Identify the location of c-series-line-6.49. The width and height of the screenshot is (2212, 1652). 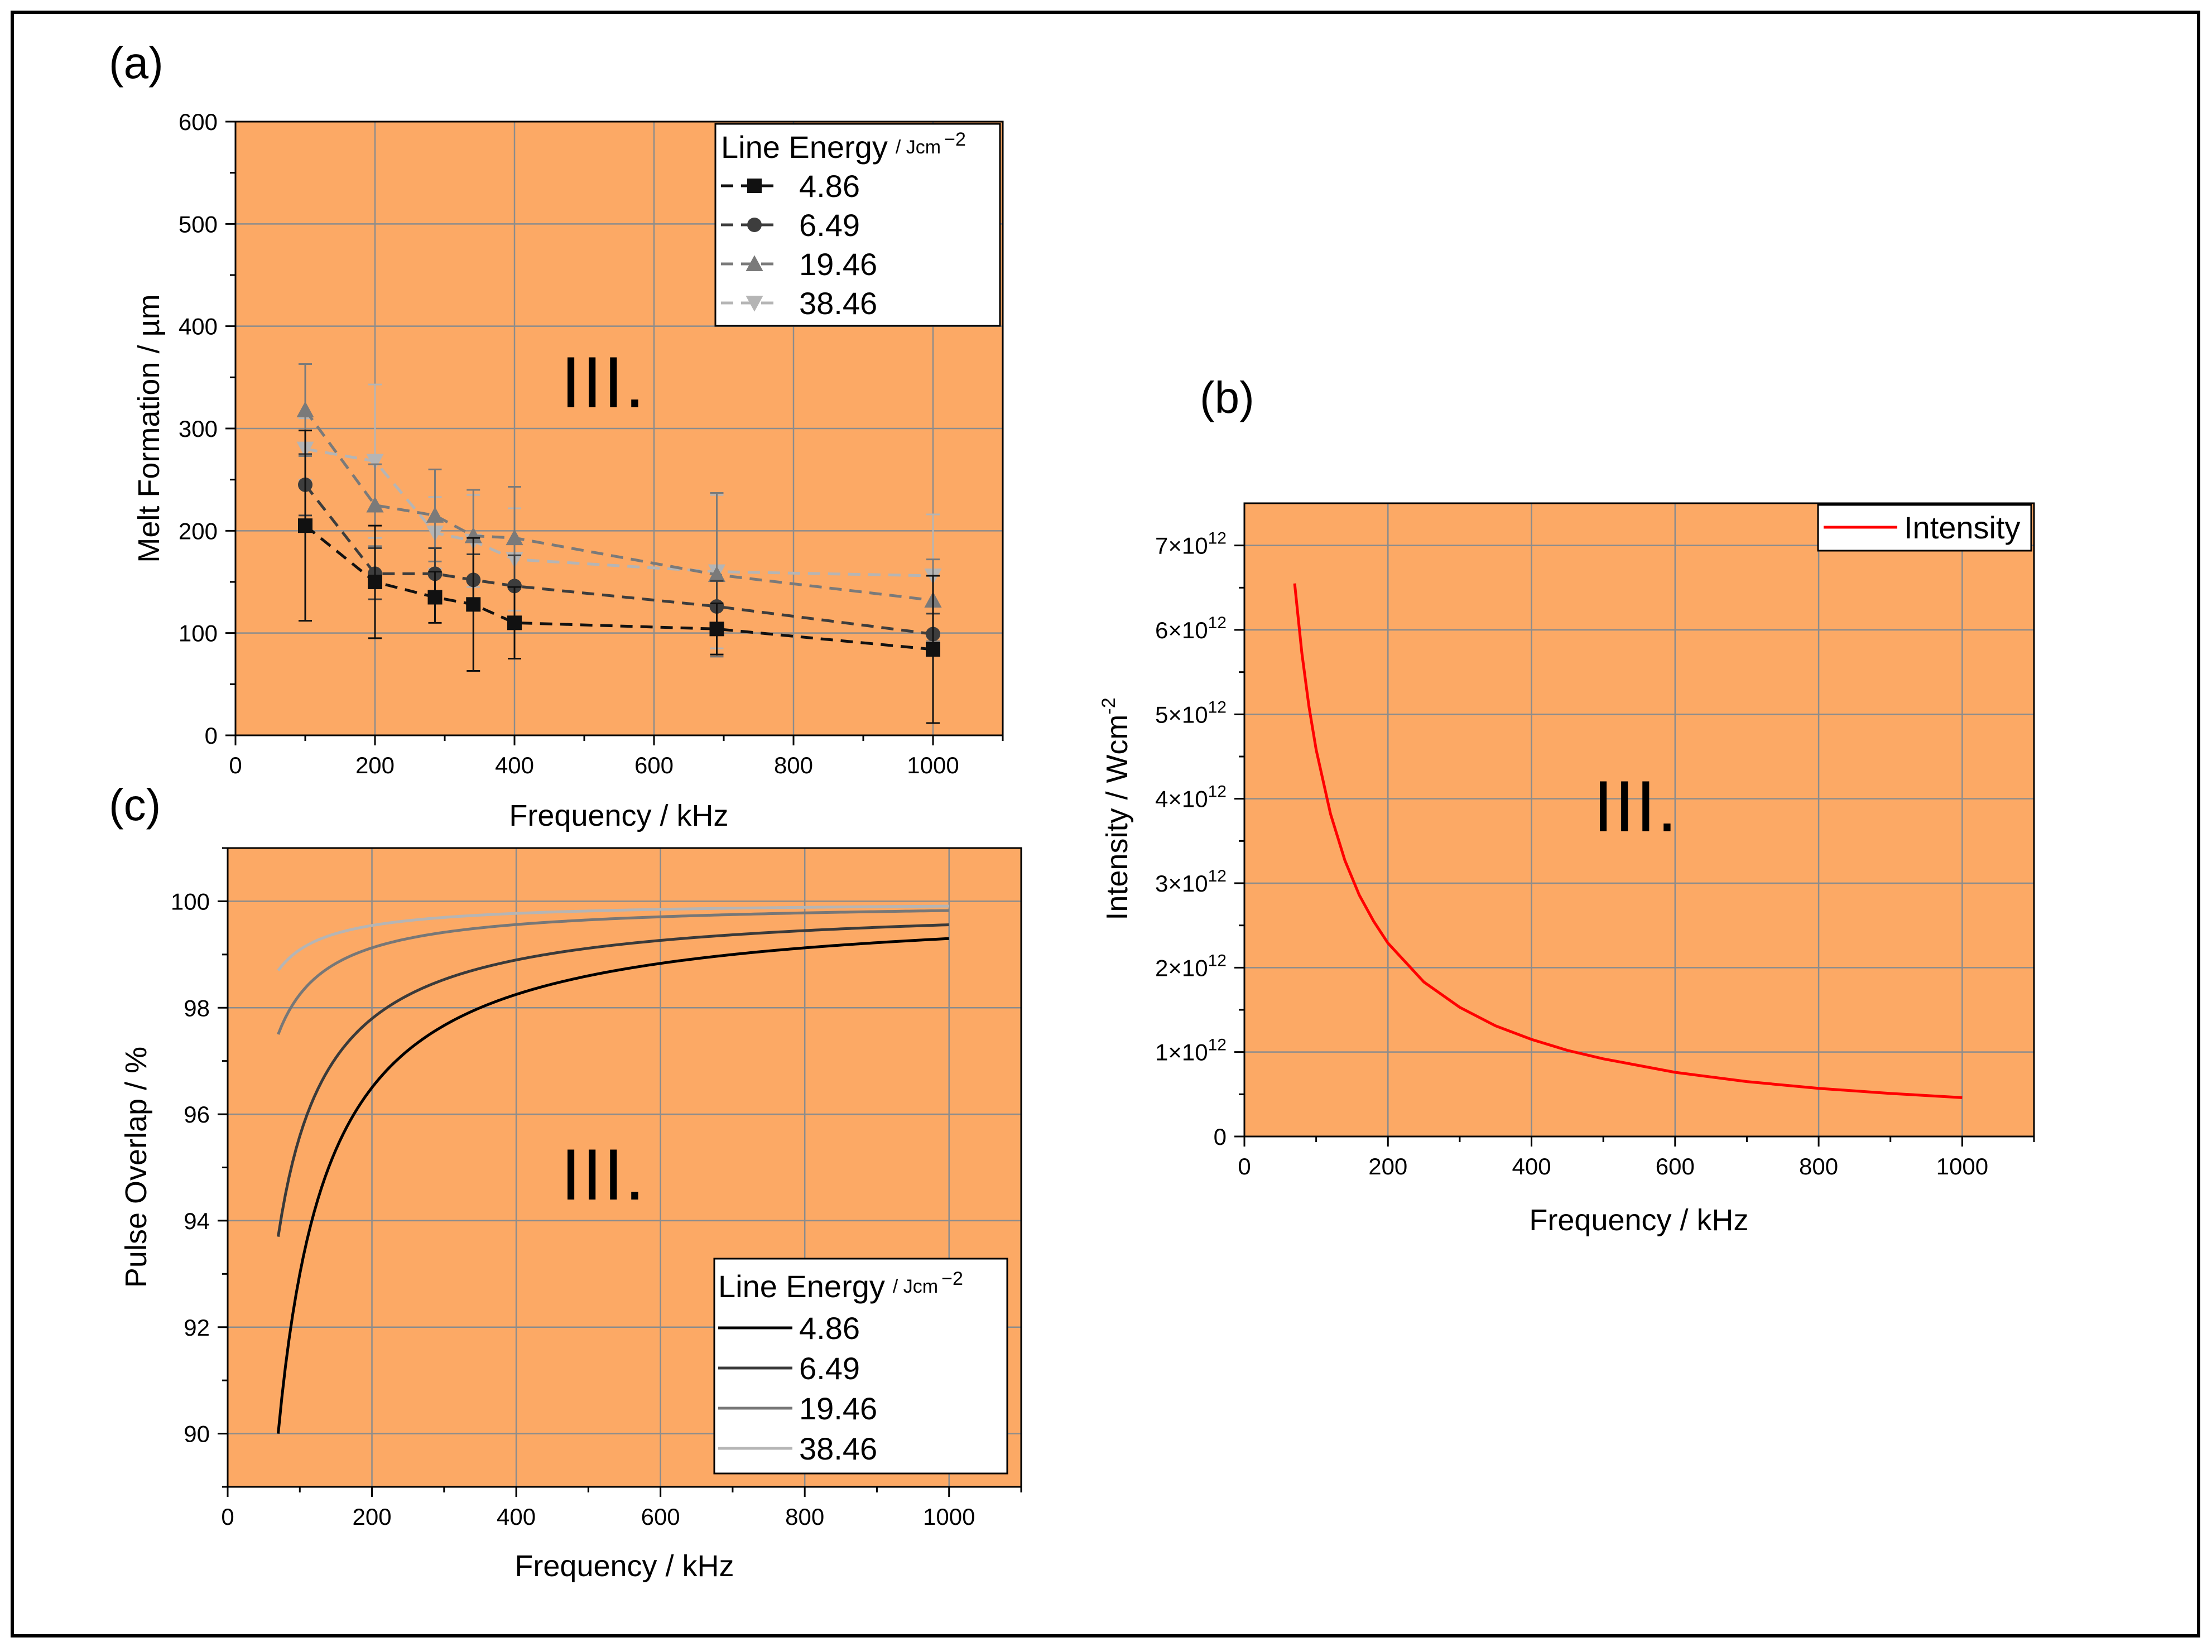
(613, 1080).